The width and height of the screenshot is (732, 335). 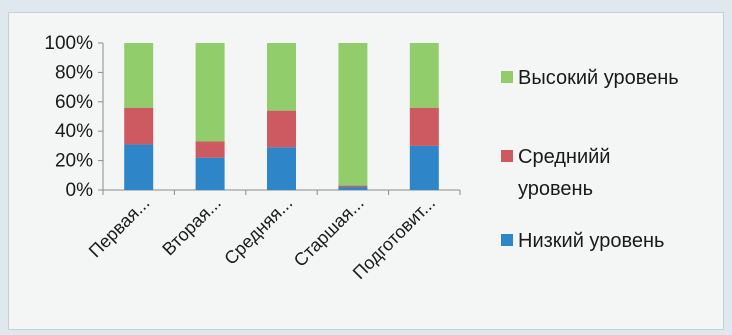 What do you see at coordinates (564, 173) in the screenshot?
I see `legend-label: Среднийй уровень` at bounding box center [564, 173].